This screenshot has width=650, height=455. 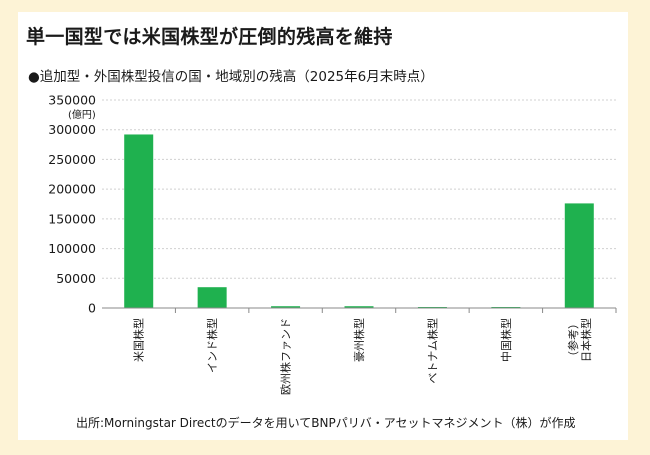 I want to click on chart-title: 単一国型では米国株型が圧倒的残高を維持, so click(x=209, y=37).